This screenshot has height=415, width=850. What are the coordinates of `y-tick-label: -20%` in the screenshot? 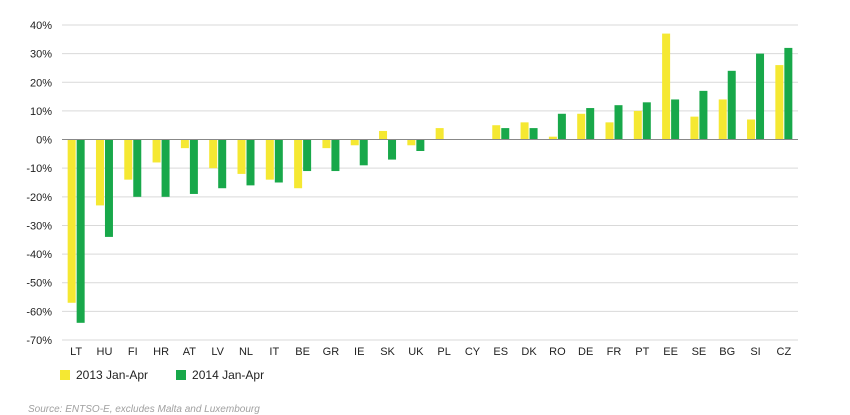 It's located at (39, 198).